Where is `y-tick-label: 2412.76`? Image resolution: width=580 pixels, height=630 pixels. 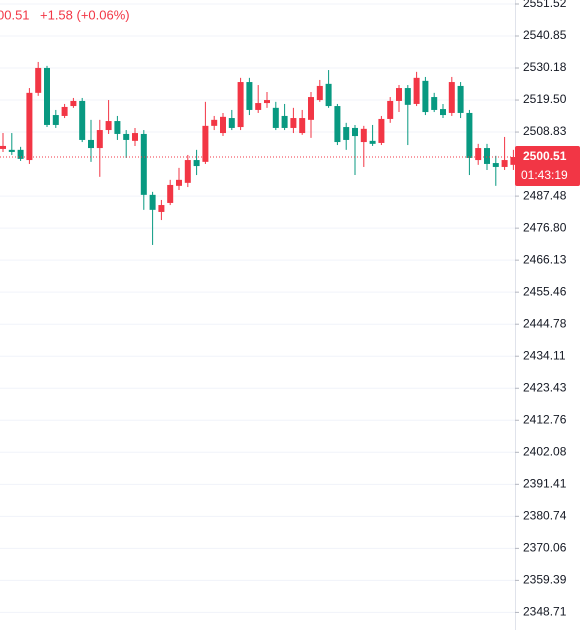
y-tick-label: 2412.76 is located at coordinates (545, 419).